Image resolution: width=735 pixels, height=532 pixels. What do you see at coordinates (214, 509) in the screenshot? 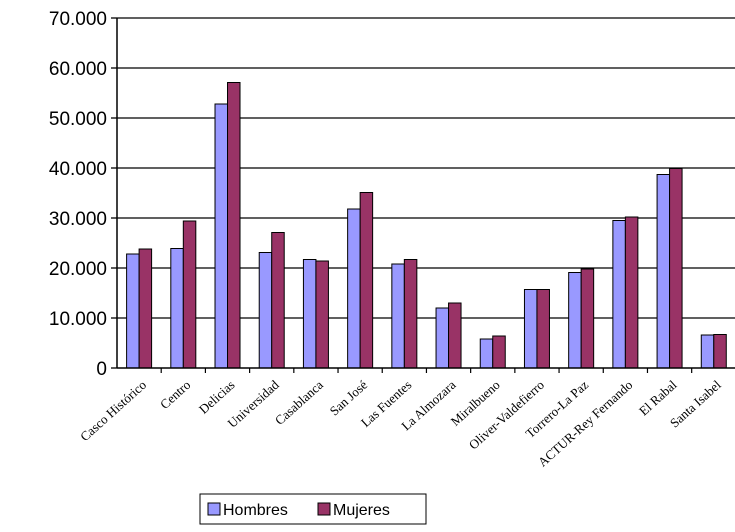
I see `legend-swatch-hombres` at bounding box center [214, 509].